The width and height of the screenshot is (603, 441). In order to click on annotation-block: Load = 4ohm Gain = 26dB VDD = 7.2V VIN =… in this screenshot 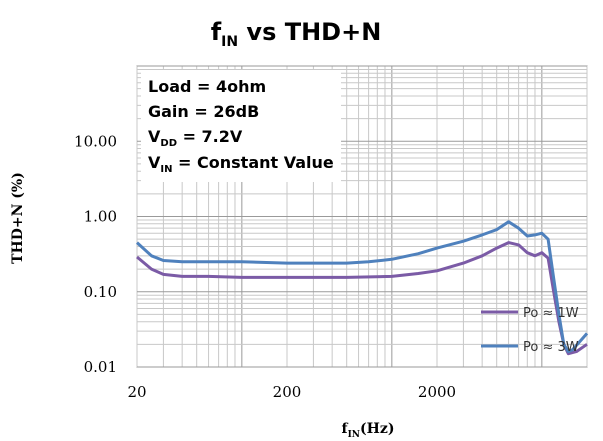, I will do `click(241, 126)`.